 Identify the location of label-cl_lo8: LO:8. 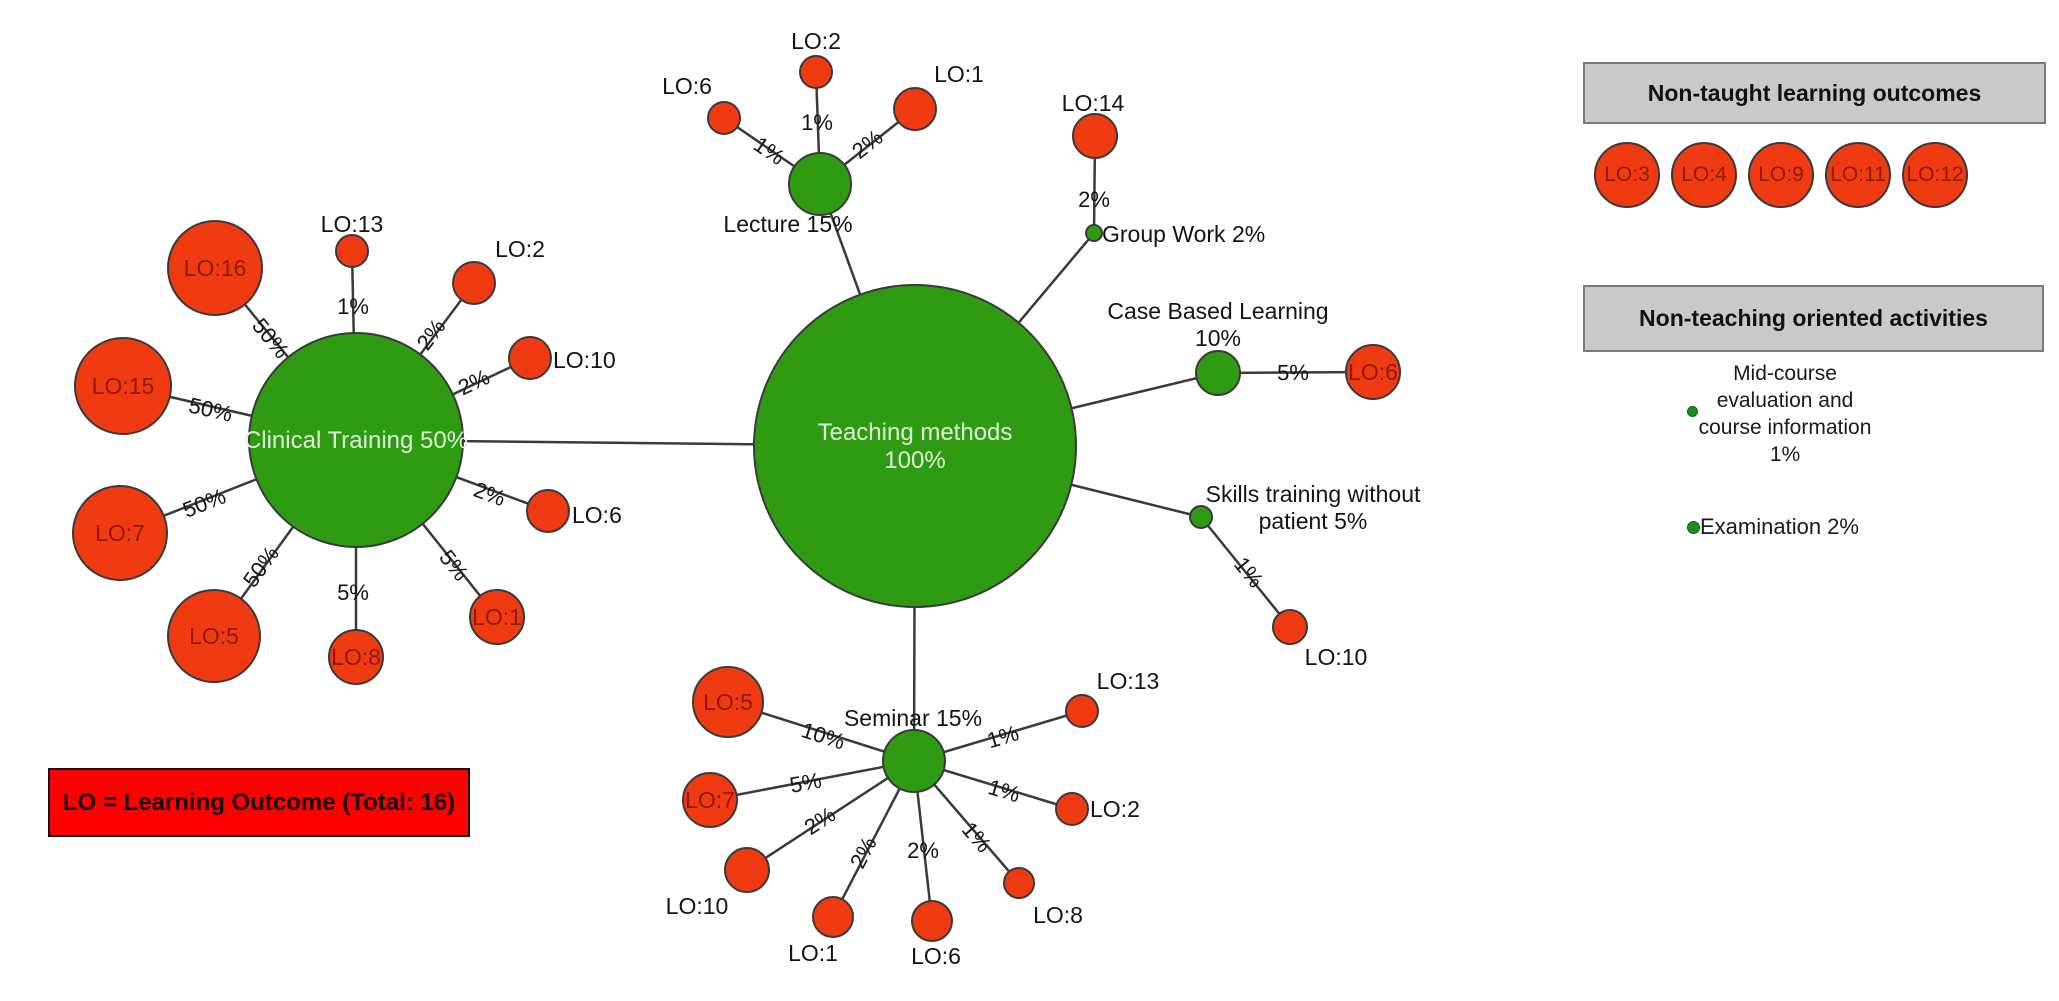
(356, 657).